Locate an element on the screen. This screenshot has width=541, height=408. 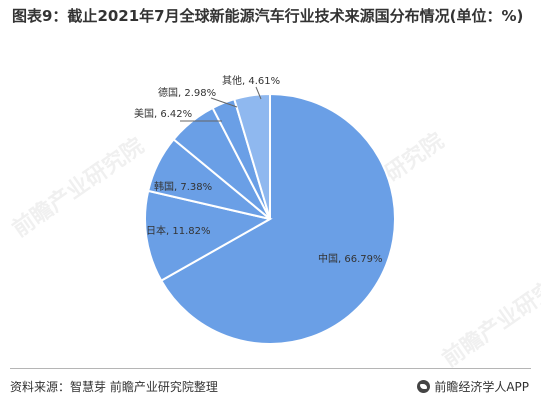
brand-logo-icon is located at coordinates (424, 386).